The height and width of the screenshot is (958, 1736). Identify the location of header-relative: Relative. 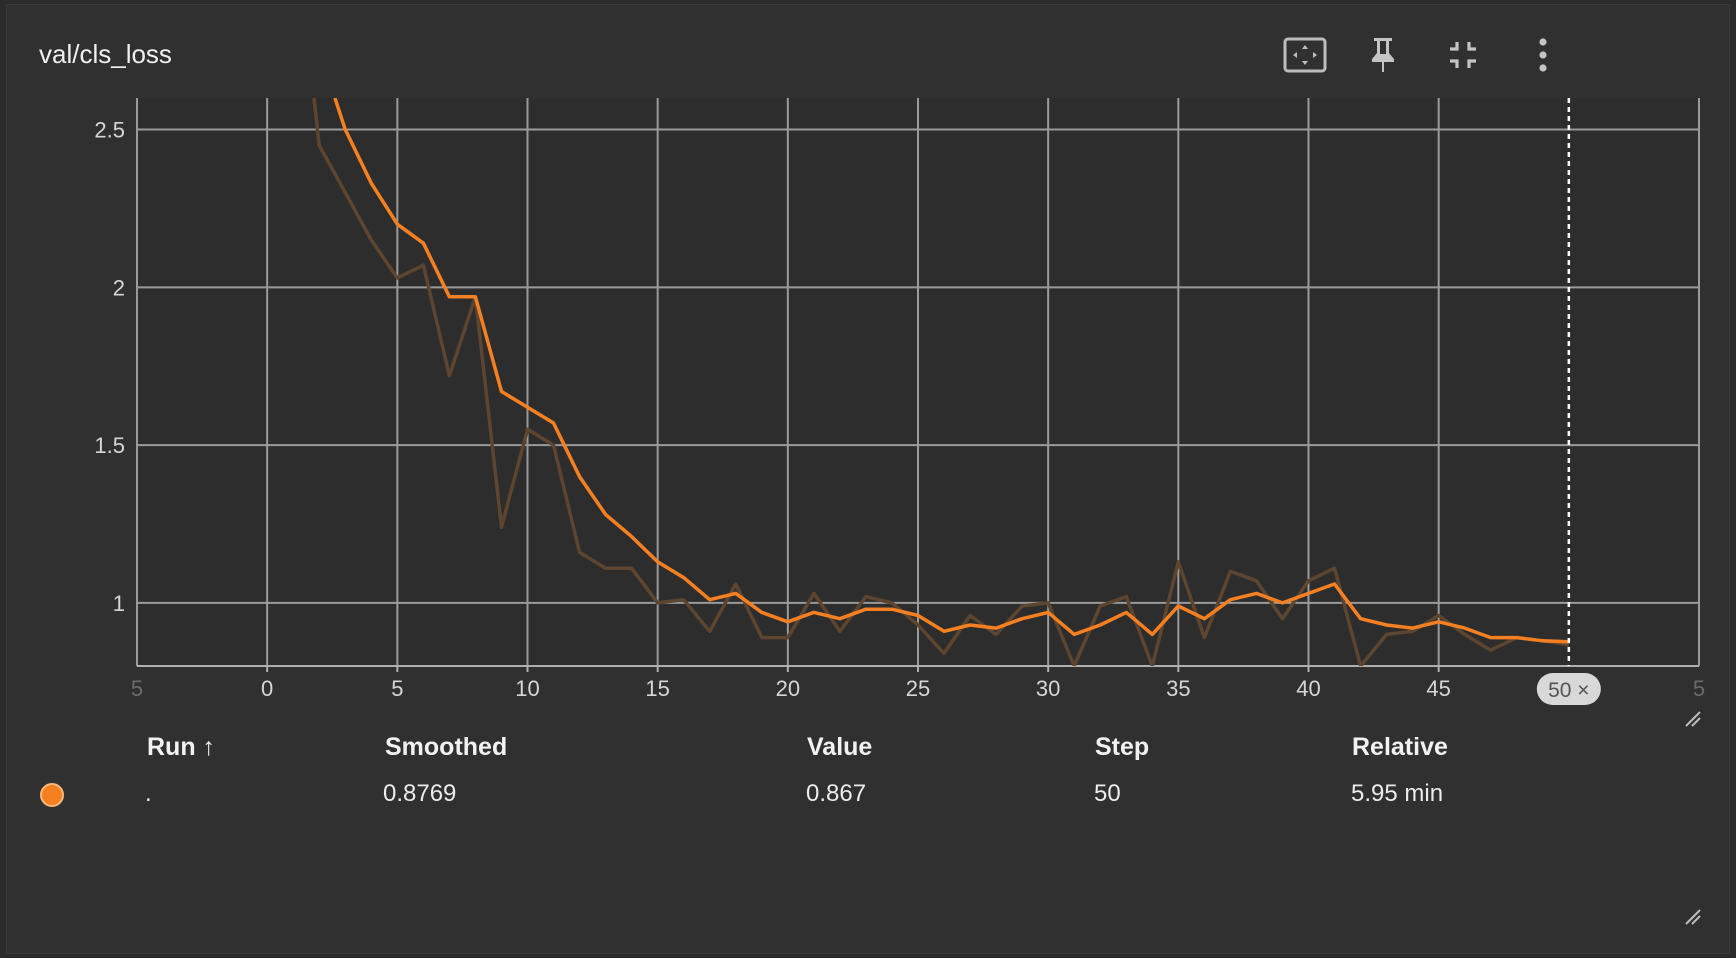
(1400, 747).